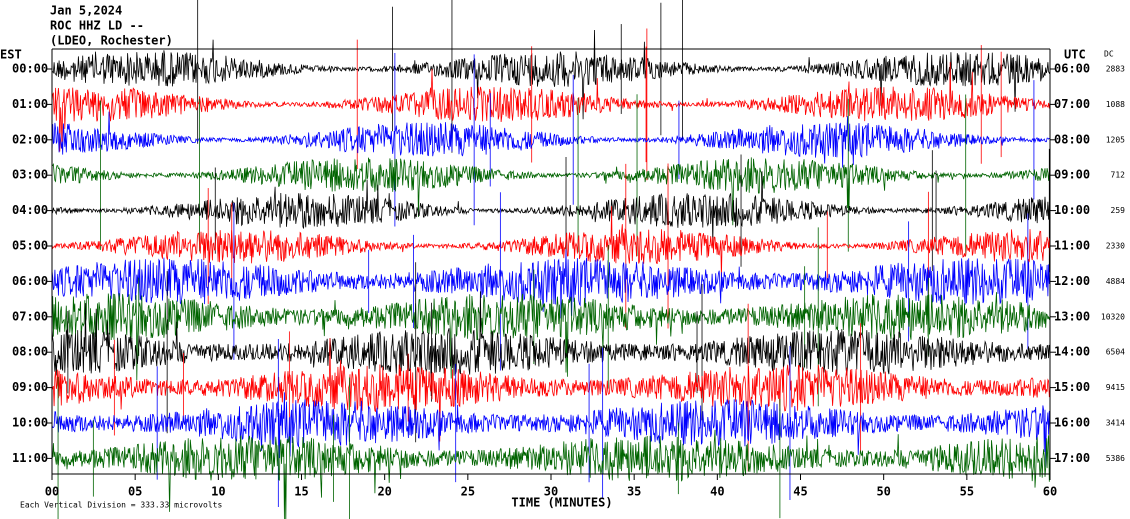 The image size is (1130, 519). What do you see at coordinates (1113, 316) in the screenshot?
I see `dc-value: 10320` at bounding box center [1113, 316].